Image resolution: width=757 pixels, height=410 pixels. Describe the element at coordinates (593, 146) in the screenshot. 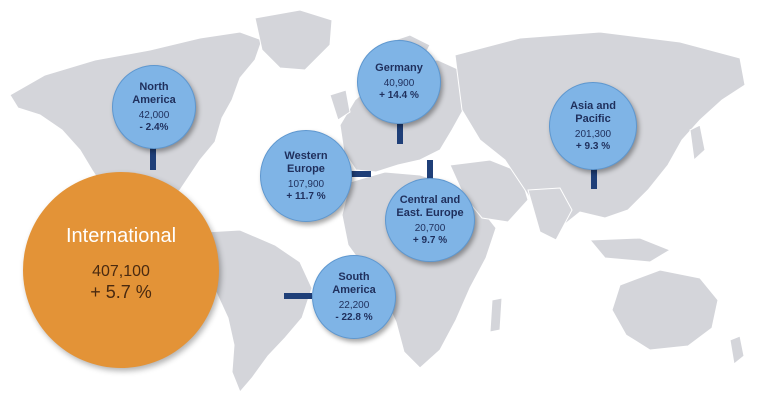

I see `region-change: + 9.3 %` at that location.